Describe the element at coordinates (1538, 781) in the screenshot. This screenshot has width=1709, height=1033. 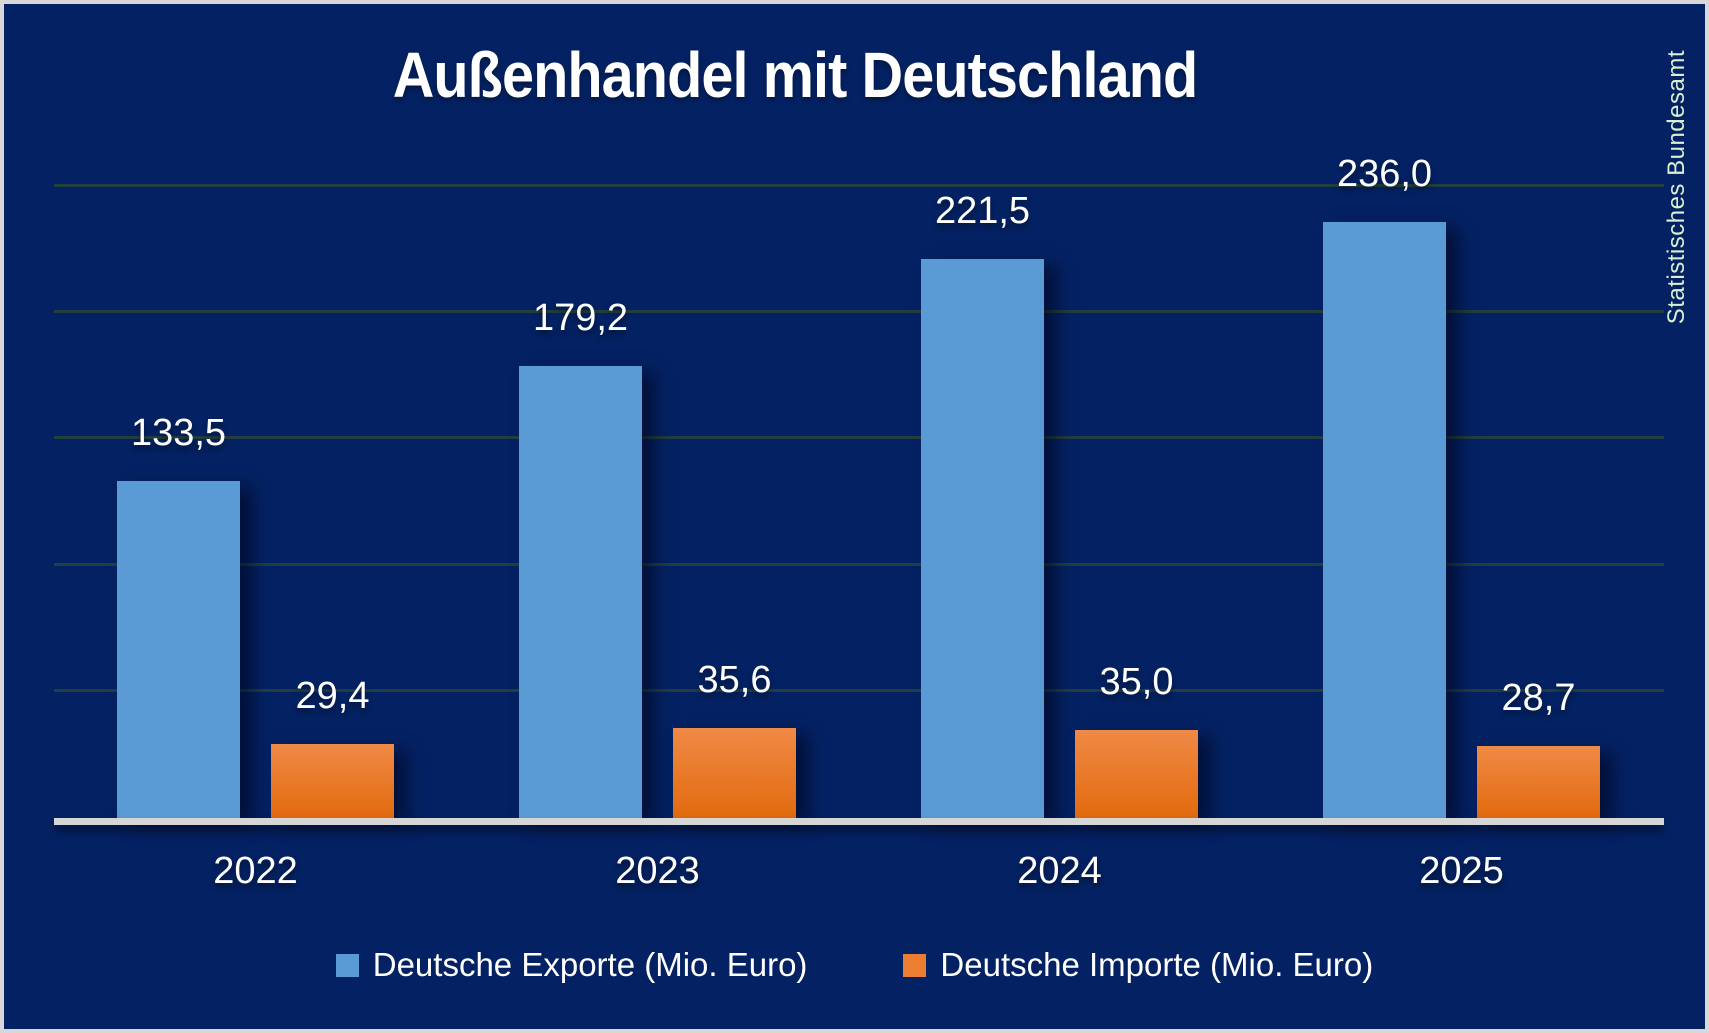
I see `import-bar-2025` at that location.